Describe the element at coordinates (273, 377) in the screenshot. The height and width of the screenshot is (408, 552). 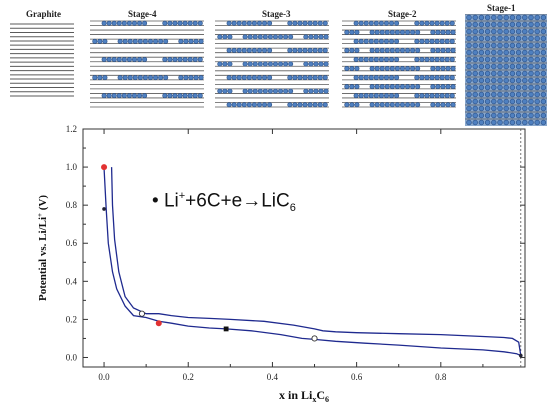
I see `x-tick-label: 0.4` at that location.